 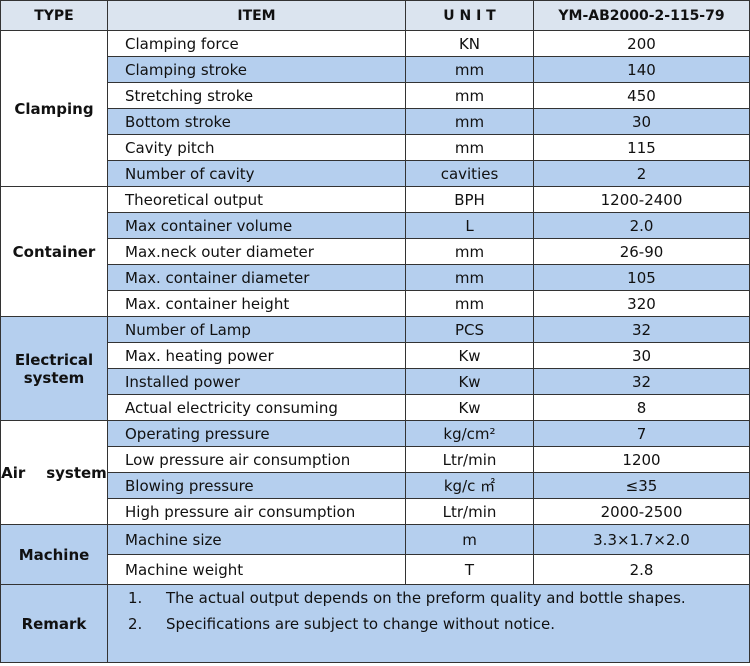 I want to click on val-cell: 2.8, so click(x=641, y=569).